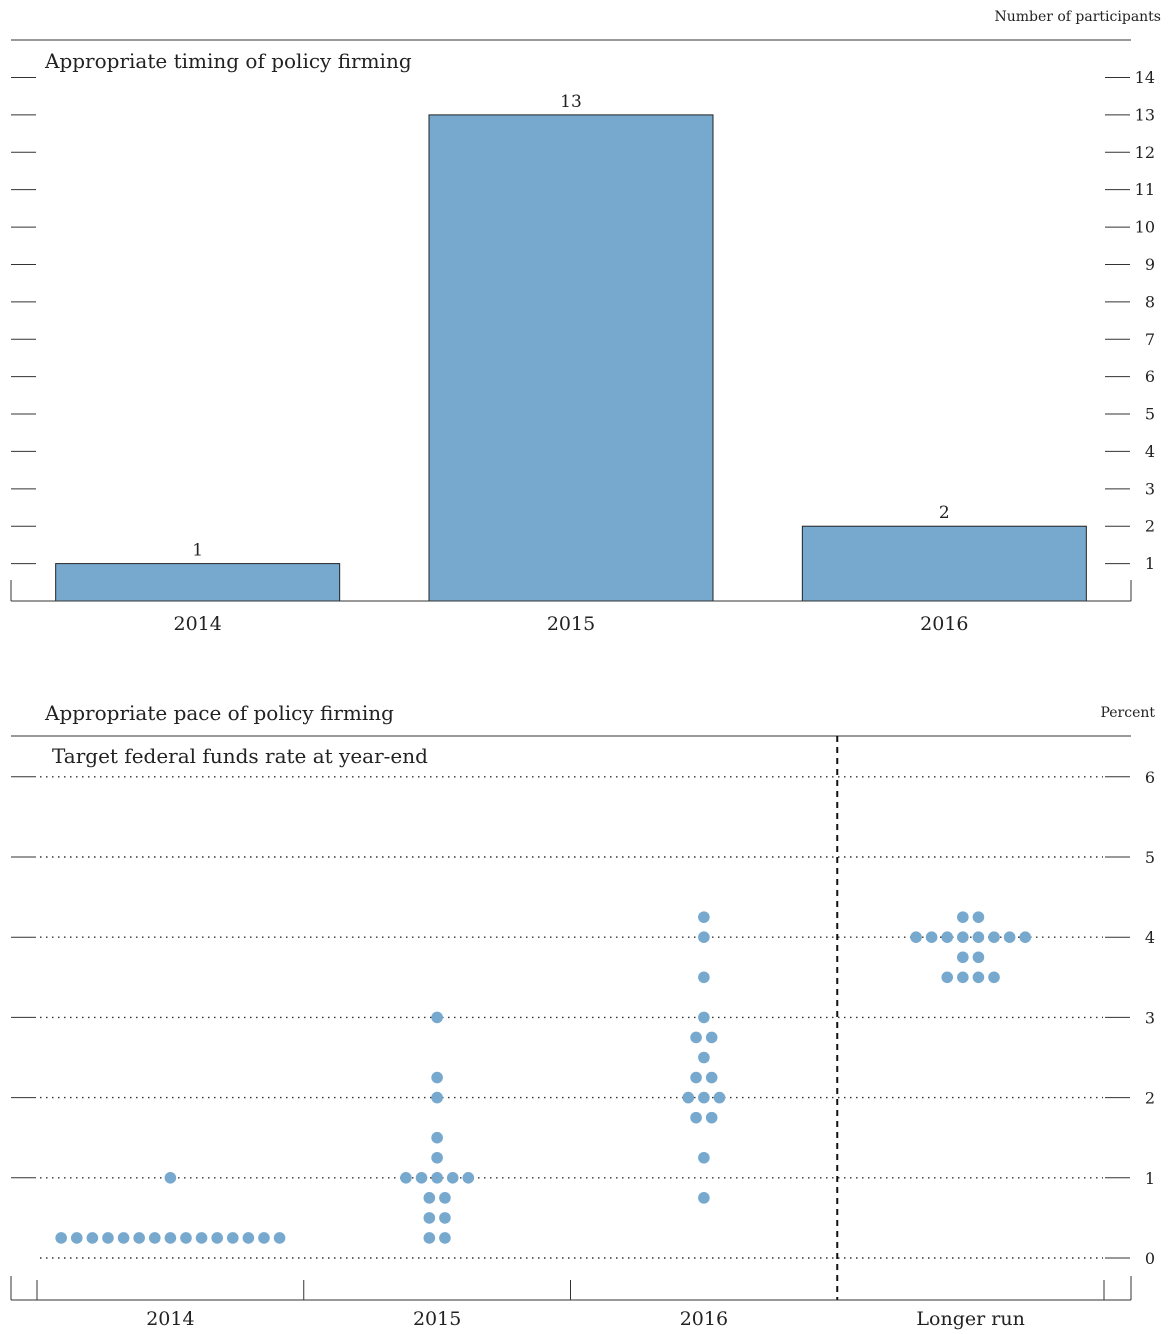  Describe the element at coordinates (437, 1319) in the screenshot. I see `dot-category-label: 2015` at that location.